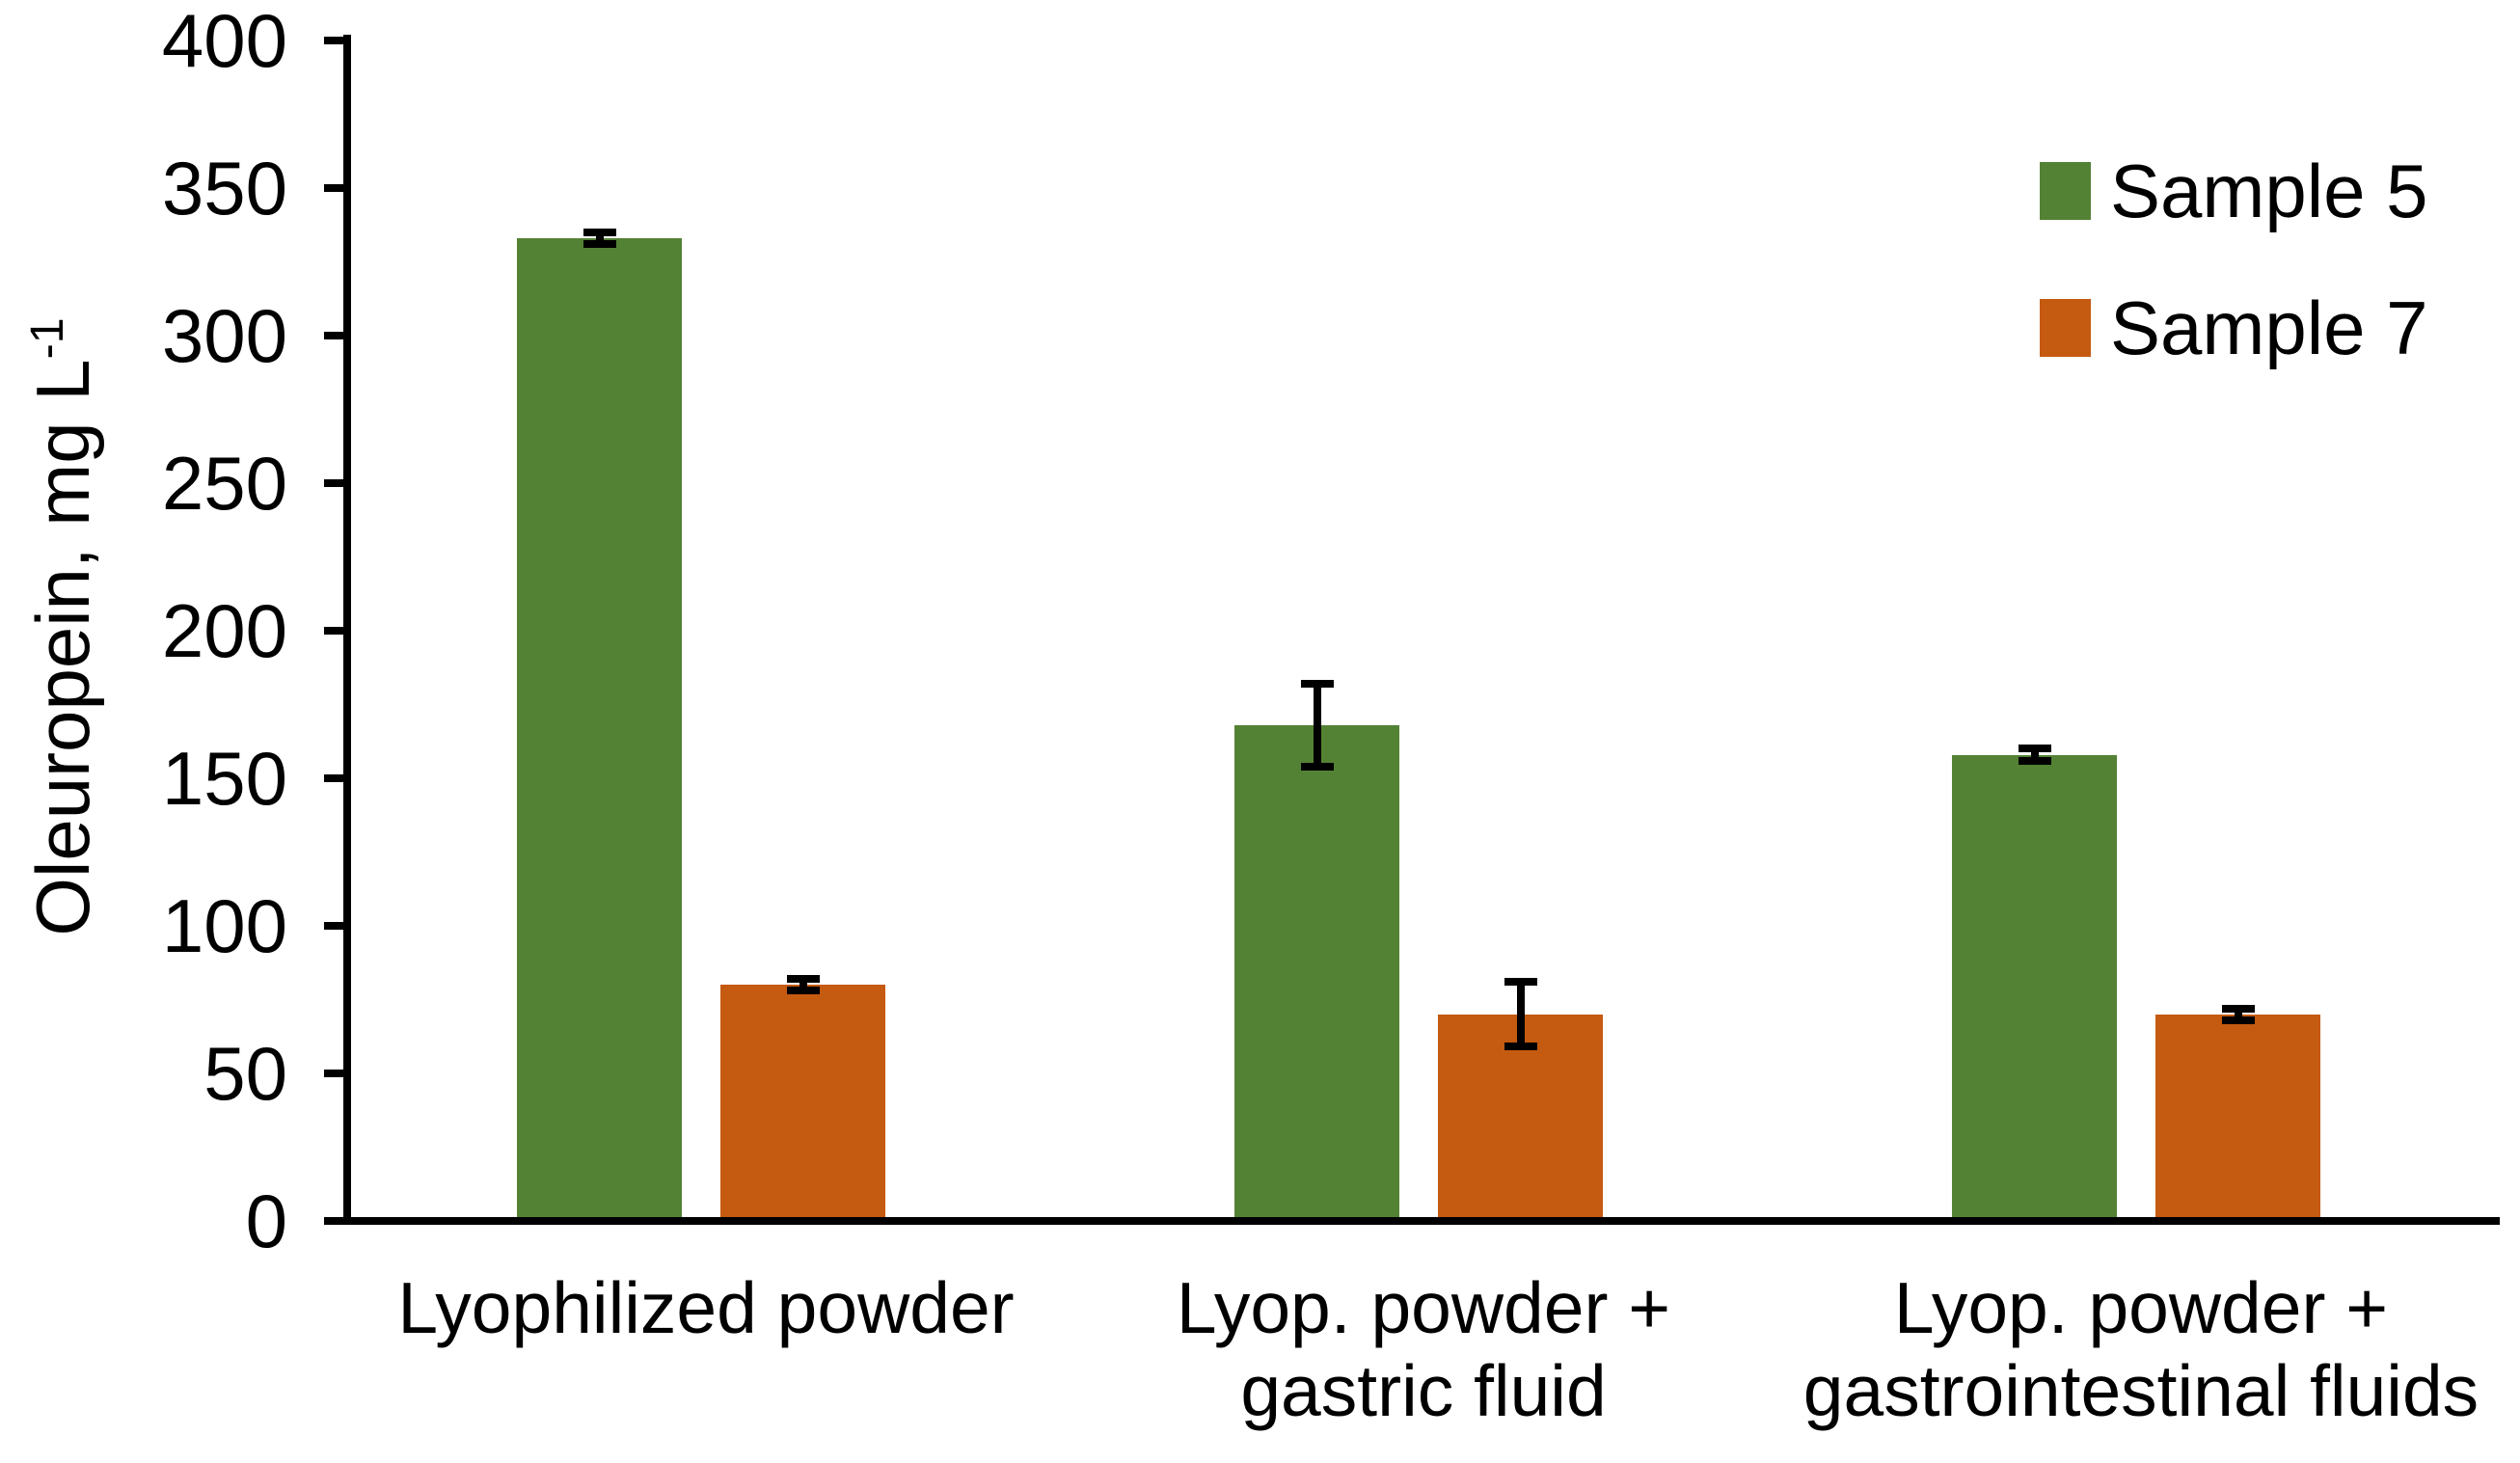 This screenshot has height=1463, width=2520. What do you see at coordinates (224, 925) in the screenshot?
I see `y-tick-label: 100` at bounding box center [224, 925].